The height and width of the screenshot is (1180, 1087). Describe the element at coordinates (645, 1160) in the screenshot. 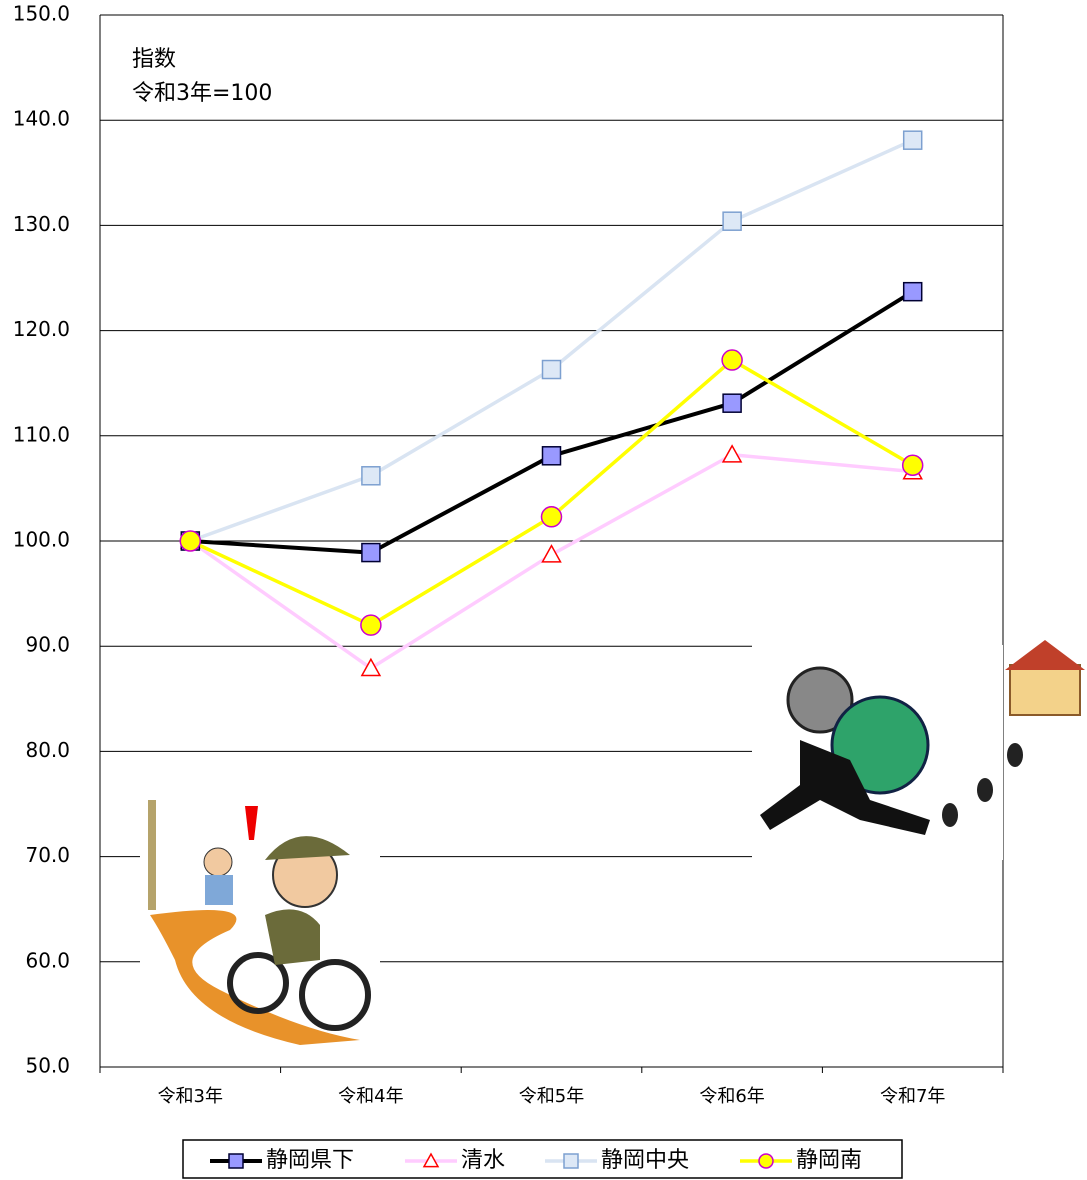

I see `legend-label: 静岡中央` at that location.